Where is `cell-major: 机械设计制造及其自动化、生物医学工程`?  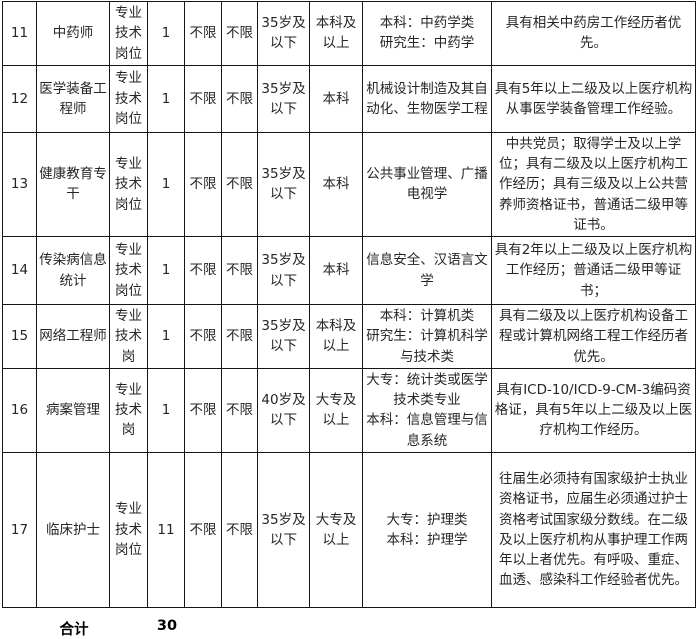 cell-major: 机械设计制造及其自动化、生物医学工程 is located at coordinates (427, 98).